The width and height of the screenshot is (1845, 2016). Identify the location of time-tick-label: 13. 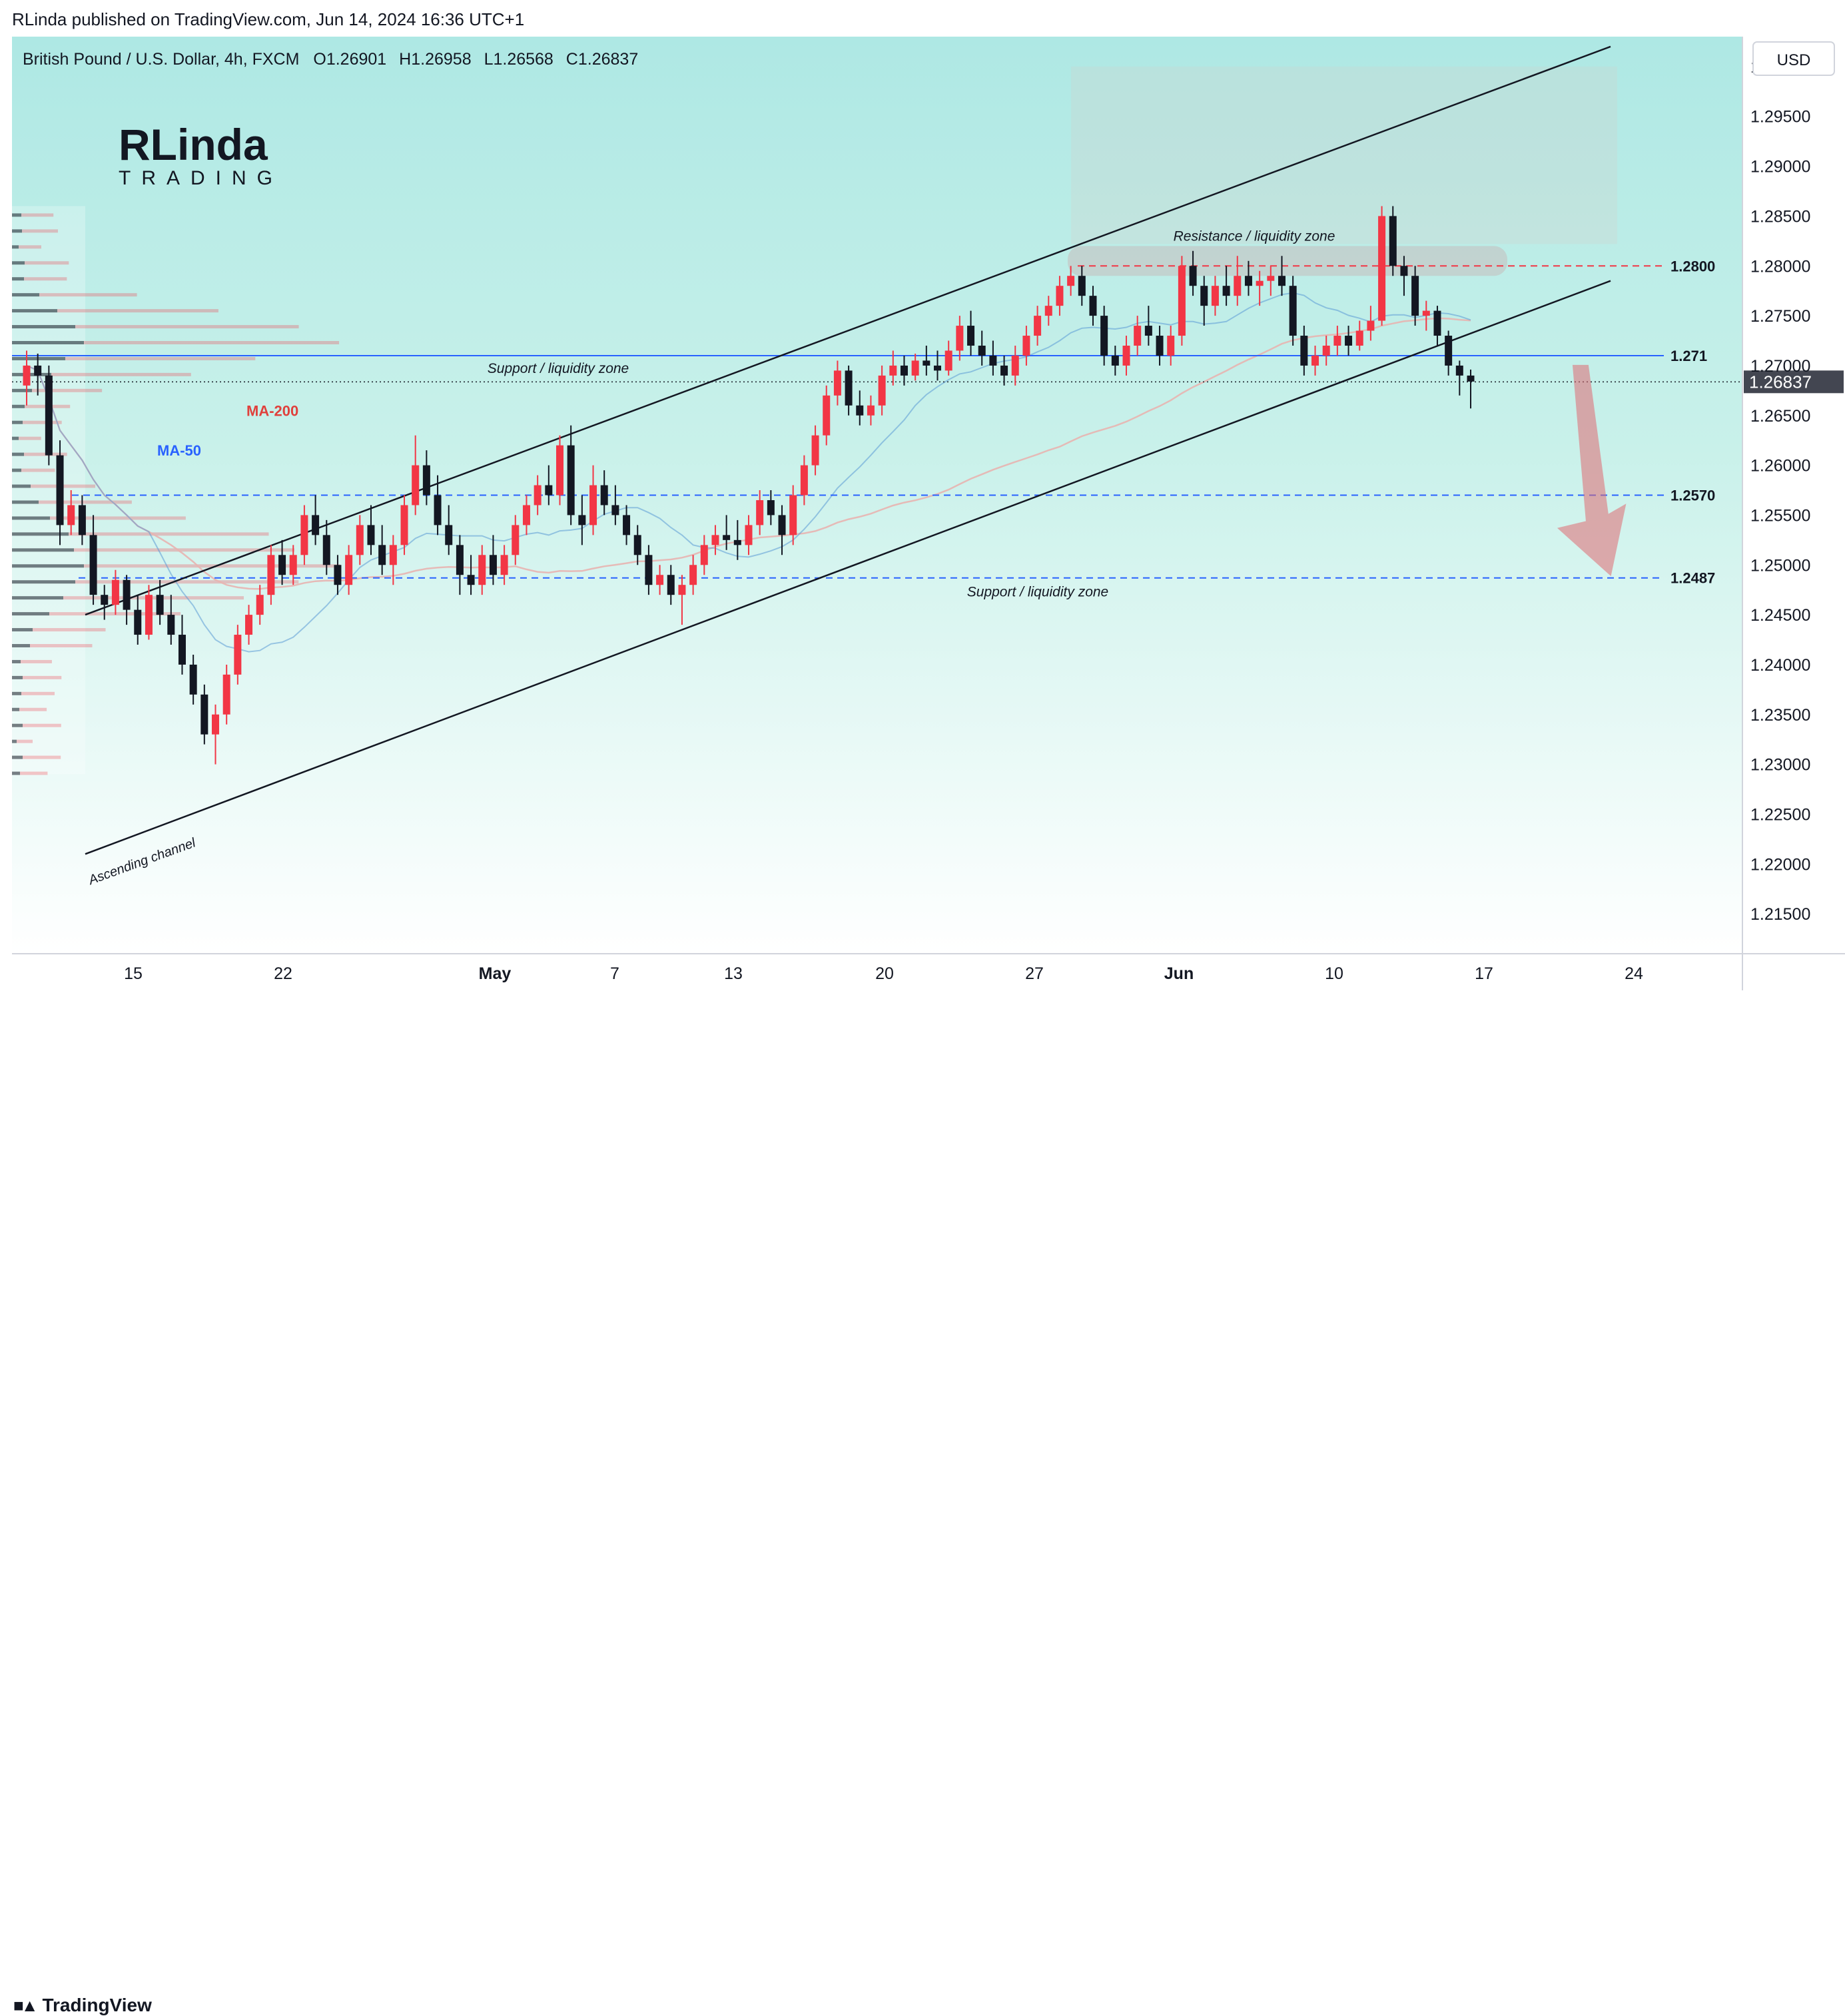
(733, 973).